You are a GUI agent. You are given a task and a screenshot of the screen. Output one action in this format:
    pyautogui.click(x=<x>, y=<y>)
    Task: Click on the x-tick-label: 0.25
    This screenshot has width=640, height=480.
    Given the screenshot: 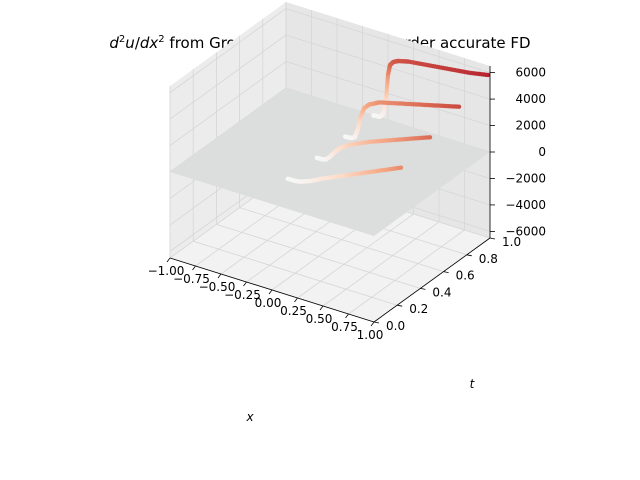 What is the action you would take?
    pyautogui.click(x=293, y=311)
    